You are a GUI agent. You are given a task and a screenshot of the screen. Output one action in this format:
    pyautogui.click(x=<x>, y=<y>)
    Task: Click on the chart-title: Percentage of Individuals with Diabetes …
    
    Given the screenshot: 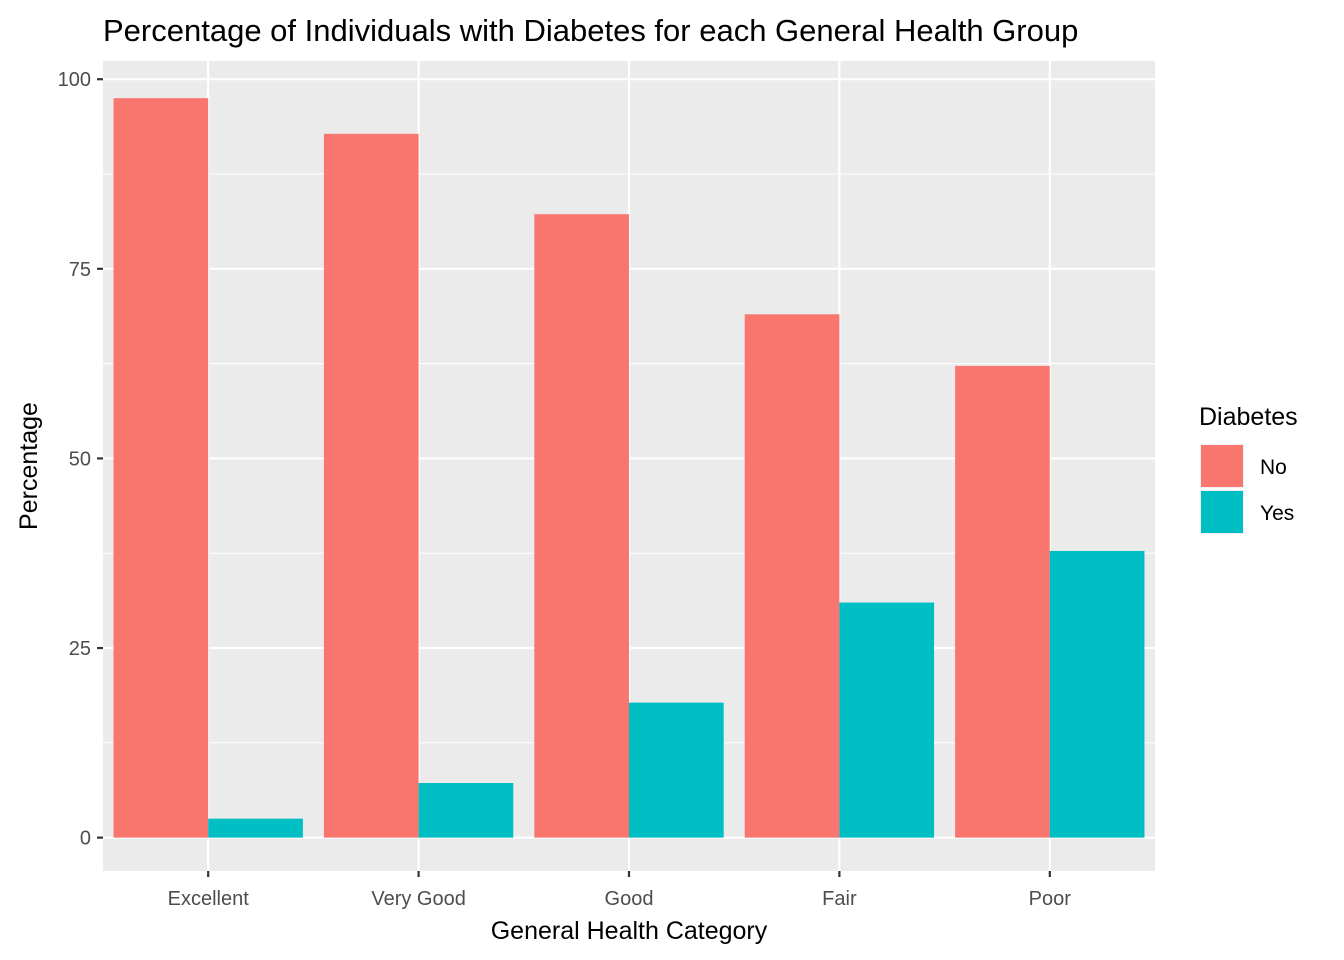 What is the action you would take?
    pyautogui.click(x=590, y=30)
    